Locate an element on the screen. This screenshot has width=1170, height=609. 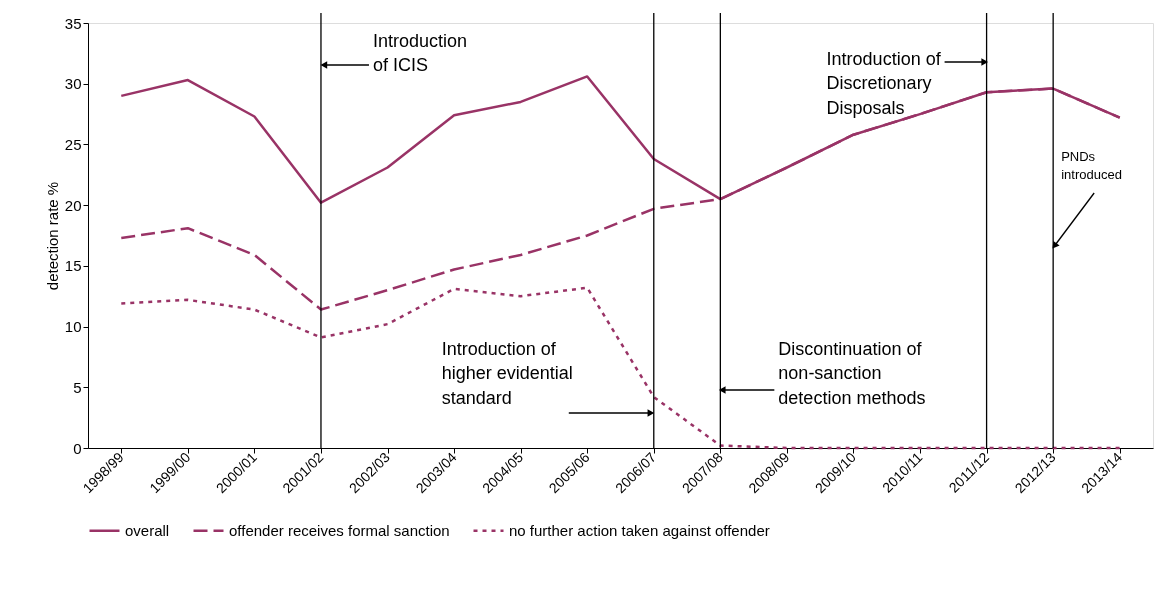
ref-line-label: Introduction of higher evidential standard is located at coordinates (507, 373).